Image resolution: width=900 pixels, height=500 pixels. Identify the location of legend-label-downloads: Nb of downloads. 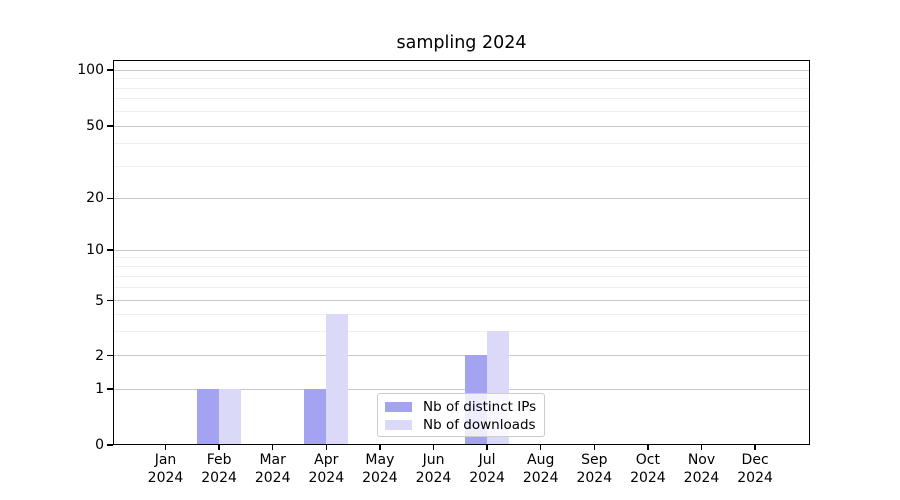
(479, 425).